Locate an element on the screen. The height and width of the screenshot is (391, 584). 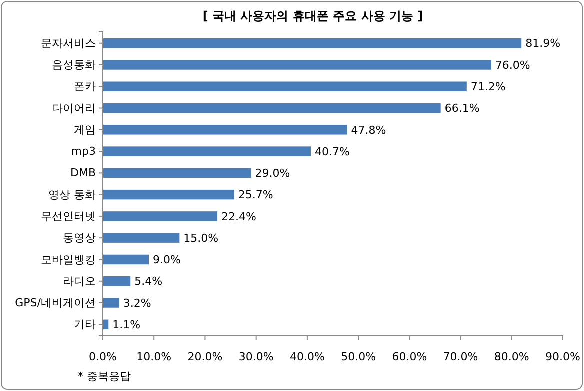
text: * 중복응답 is located at coordinates (104, 376).